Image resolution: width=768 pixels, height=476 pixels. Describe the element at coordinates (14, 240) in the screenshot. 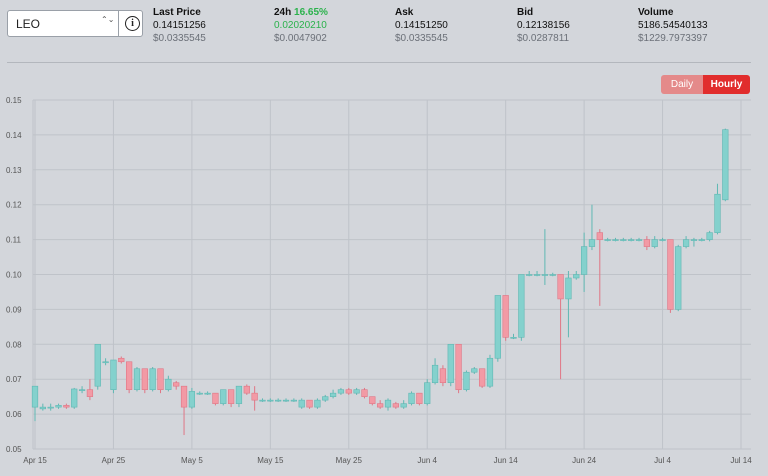

I see `y-tick-label: 0.11` at that location.